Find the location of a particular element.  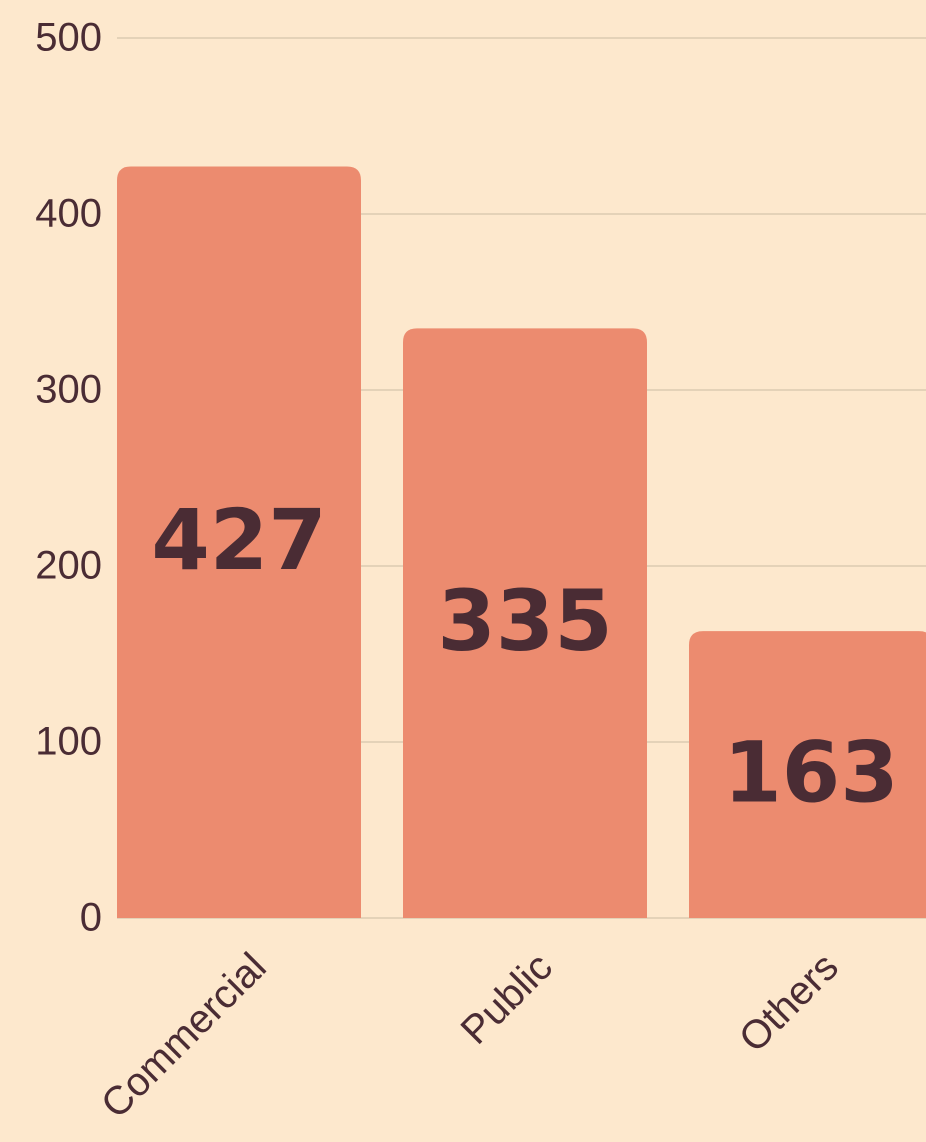

value-label: 163 is located at coordinates (810, 772).